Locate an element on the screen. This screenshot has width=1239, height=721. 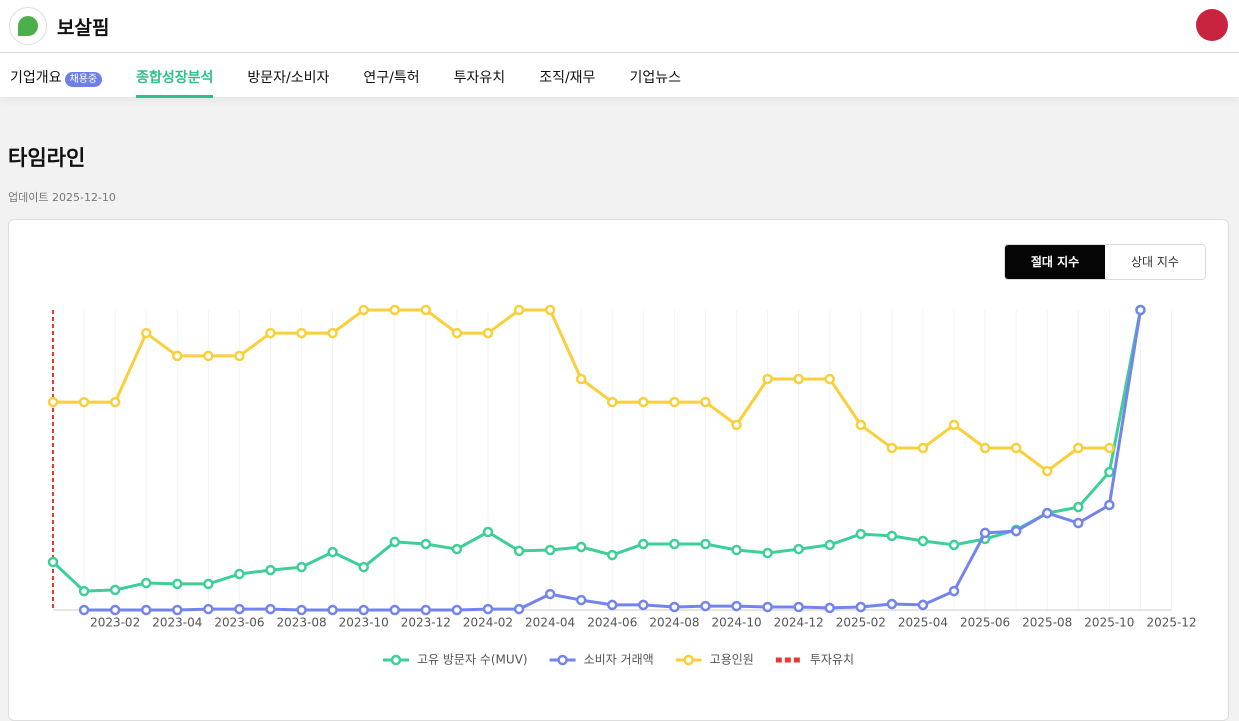
tab: 기업개요 채용중 is located at coordinates (56, 74).